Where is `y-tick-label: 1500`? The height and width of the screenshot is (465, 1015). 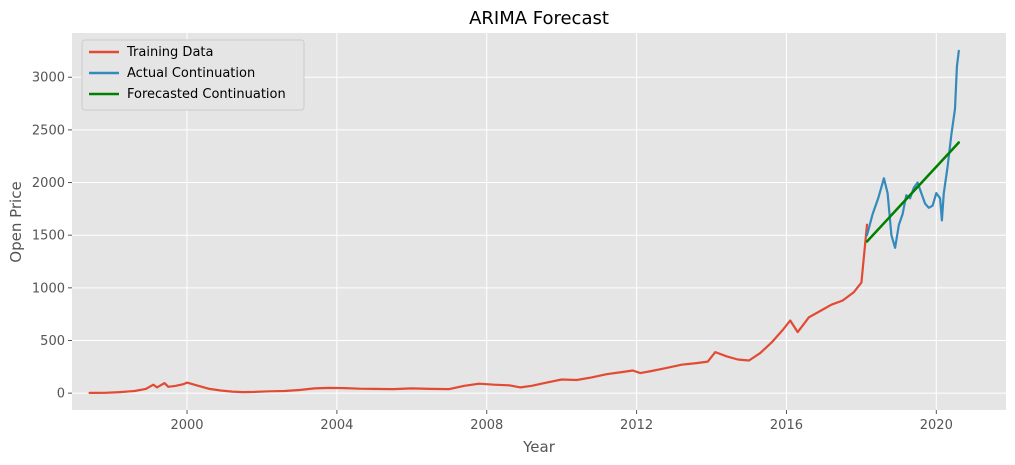 y-tick-label: 1500 is located at coordinates (48, 236).